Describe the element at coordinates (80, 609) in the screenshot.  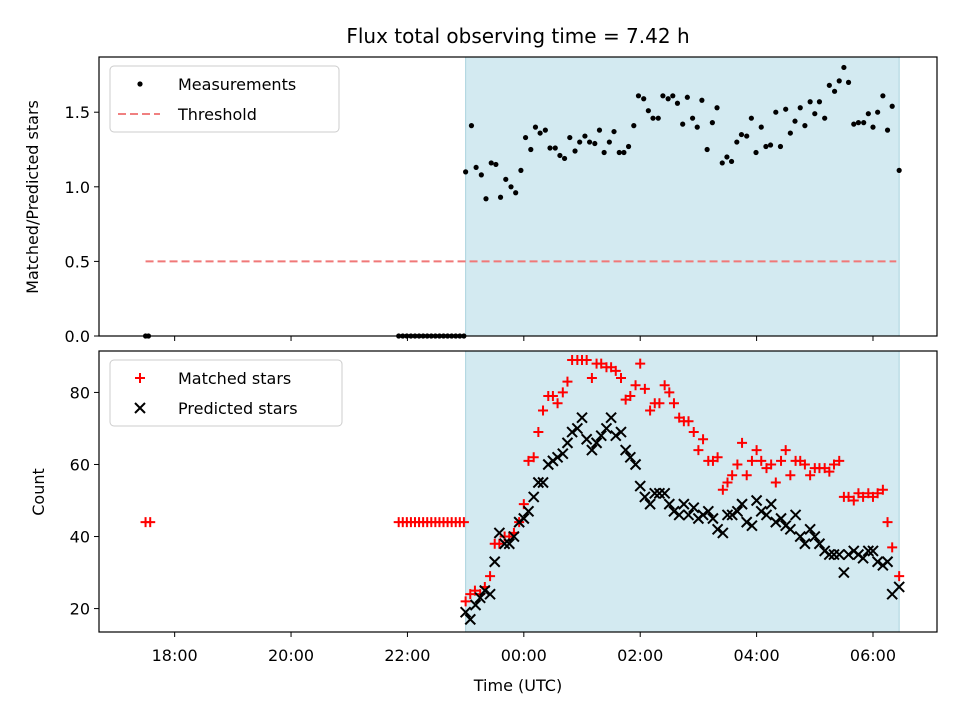
I see `y-tick-label: 20` at that location.